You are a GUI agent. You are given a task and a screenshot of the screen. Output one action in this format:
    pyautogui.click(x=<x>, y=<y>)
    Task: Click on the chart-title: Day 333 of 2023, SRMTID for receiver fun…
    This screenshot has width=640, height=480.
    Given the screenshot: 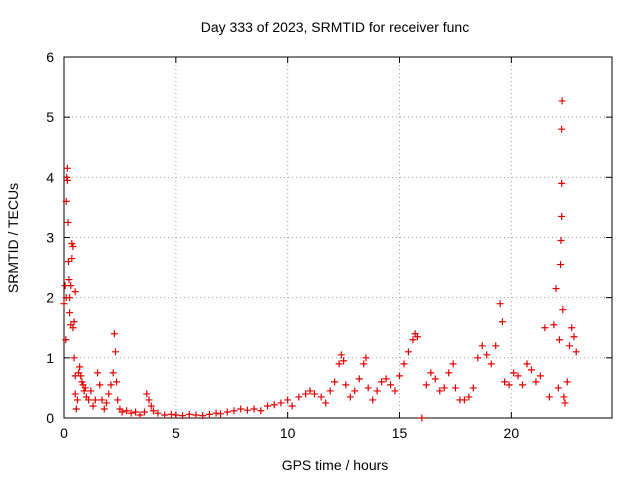 What is the action you would take?
    pyautogui.click(x=335, y=27)
    